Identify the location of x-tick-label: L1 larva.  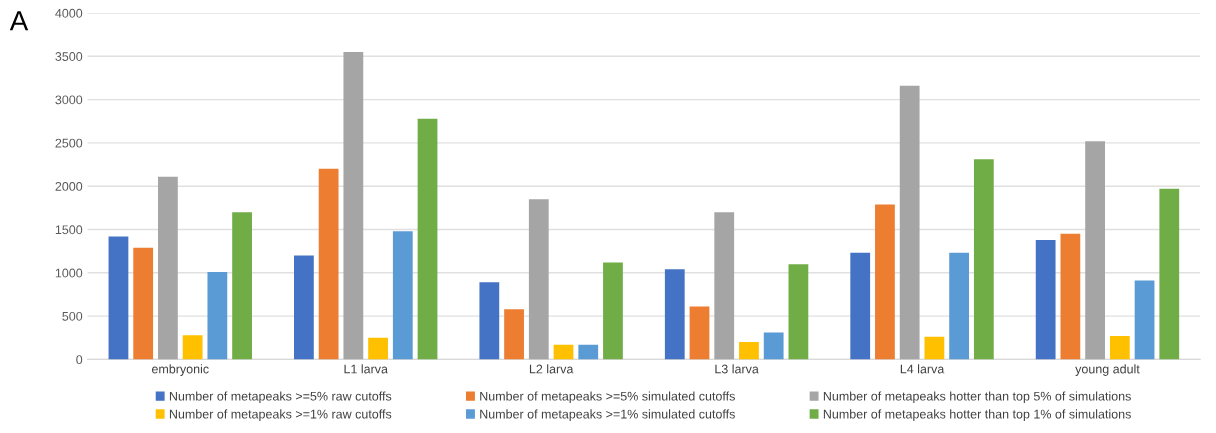
(366, 369).